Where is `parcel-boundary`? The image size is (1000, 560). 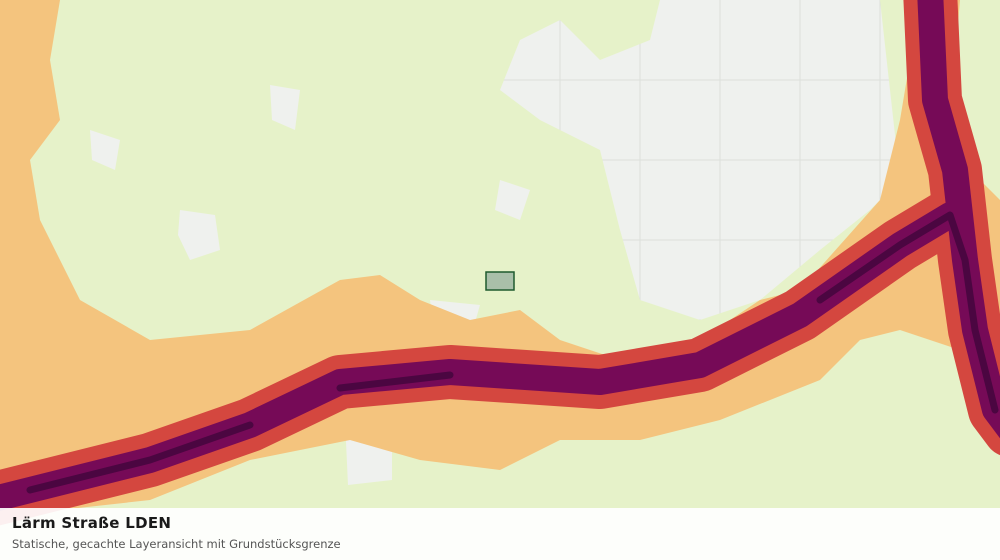 parcel-boundary is located at coordinates (500, 281).